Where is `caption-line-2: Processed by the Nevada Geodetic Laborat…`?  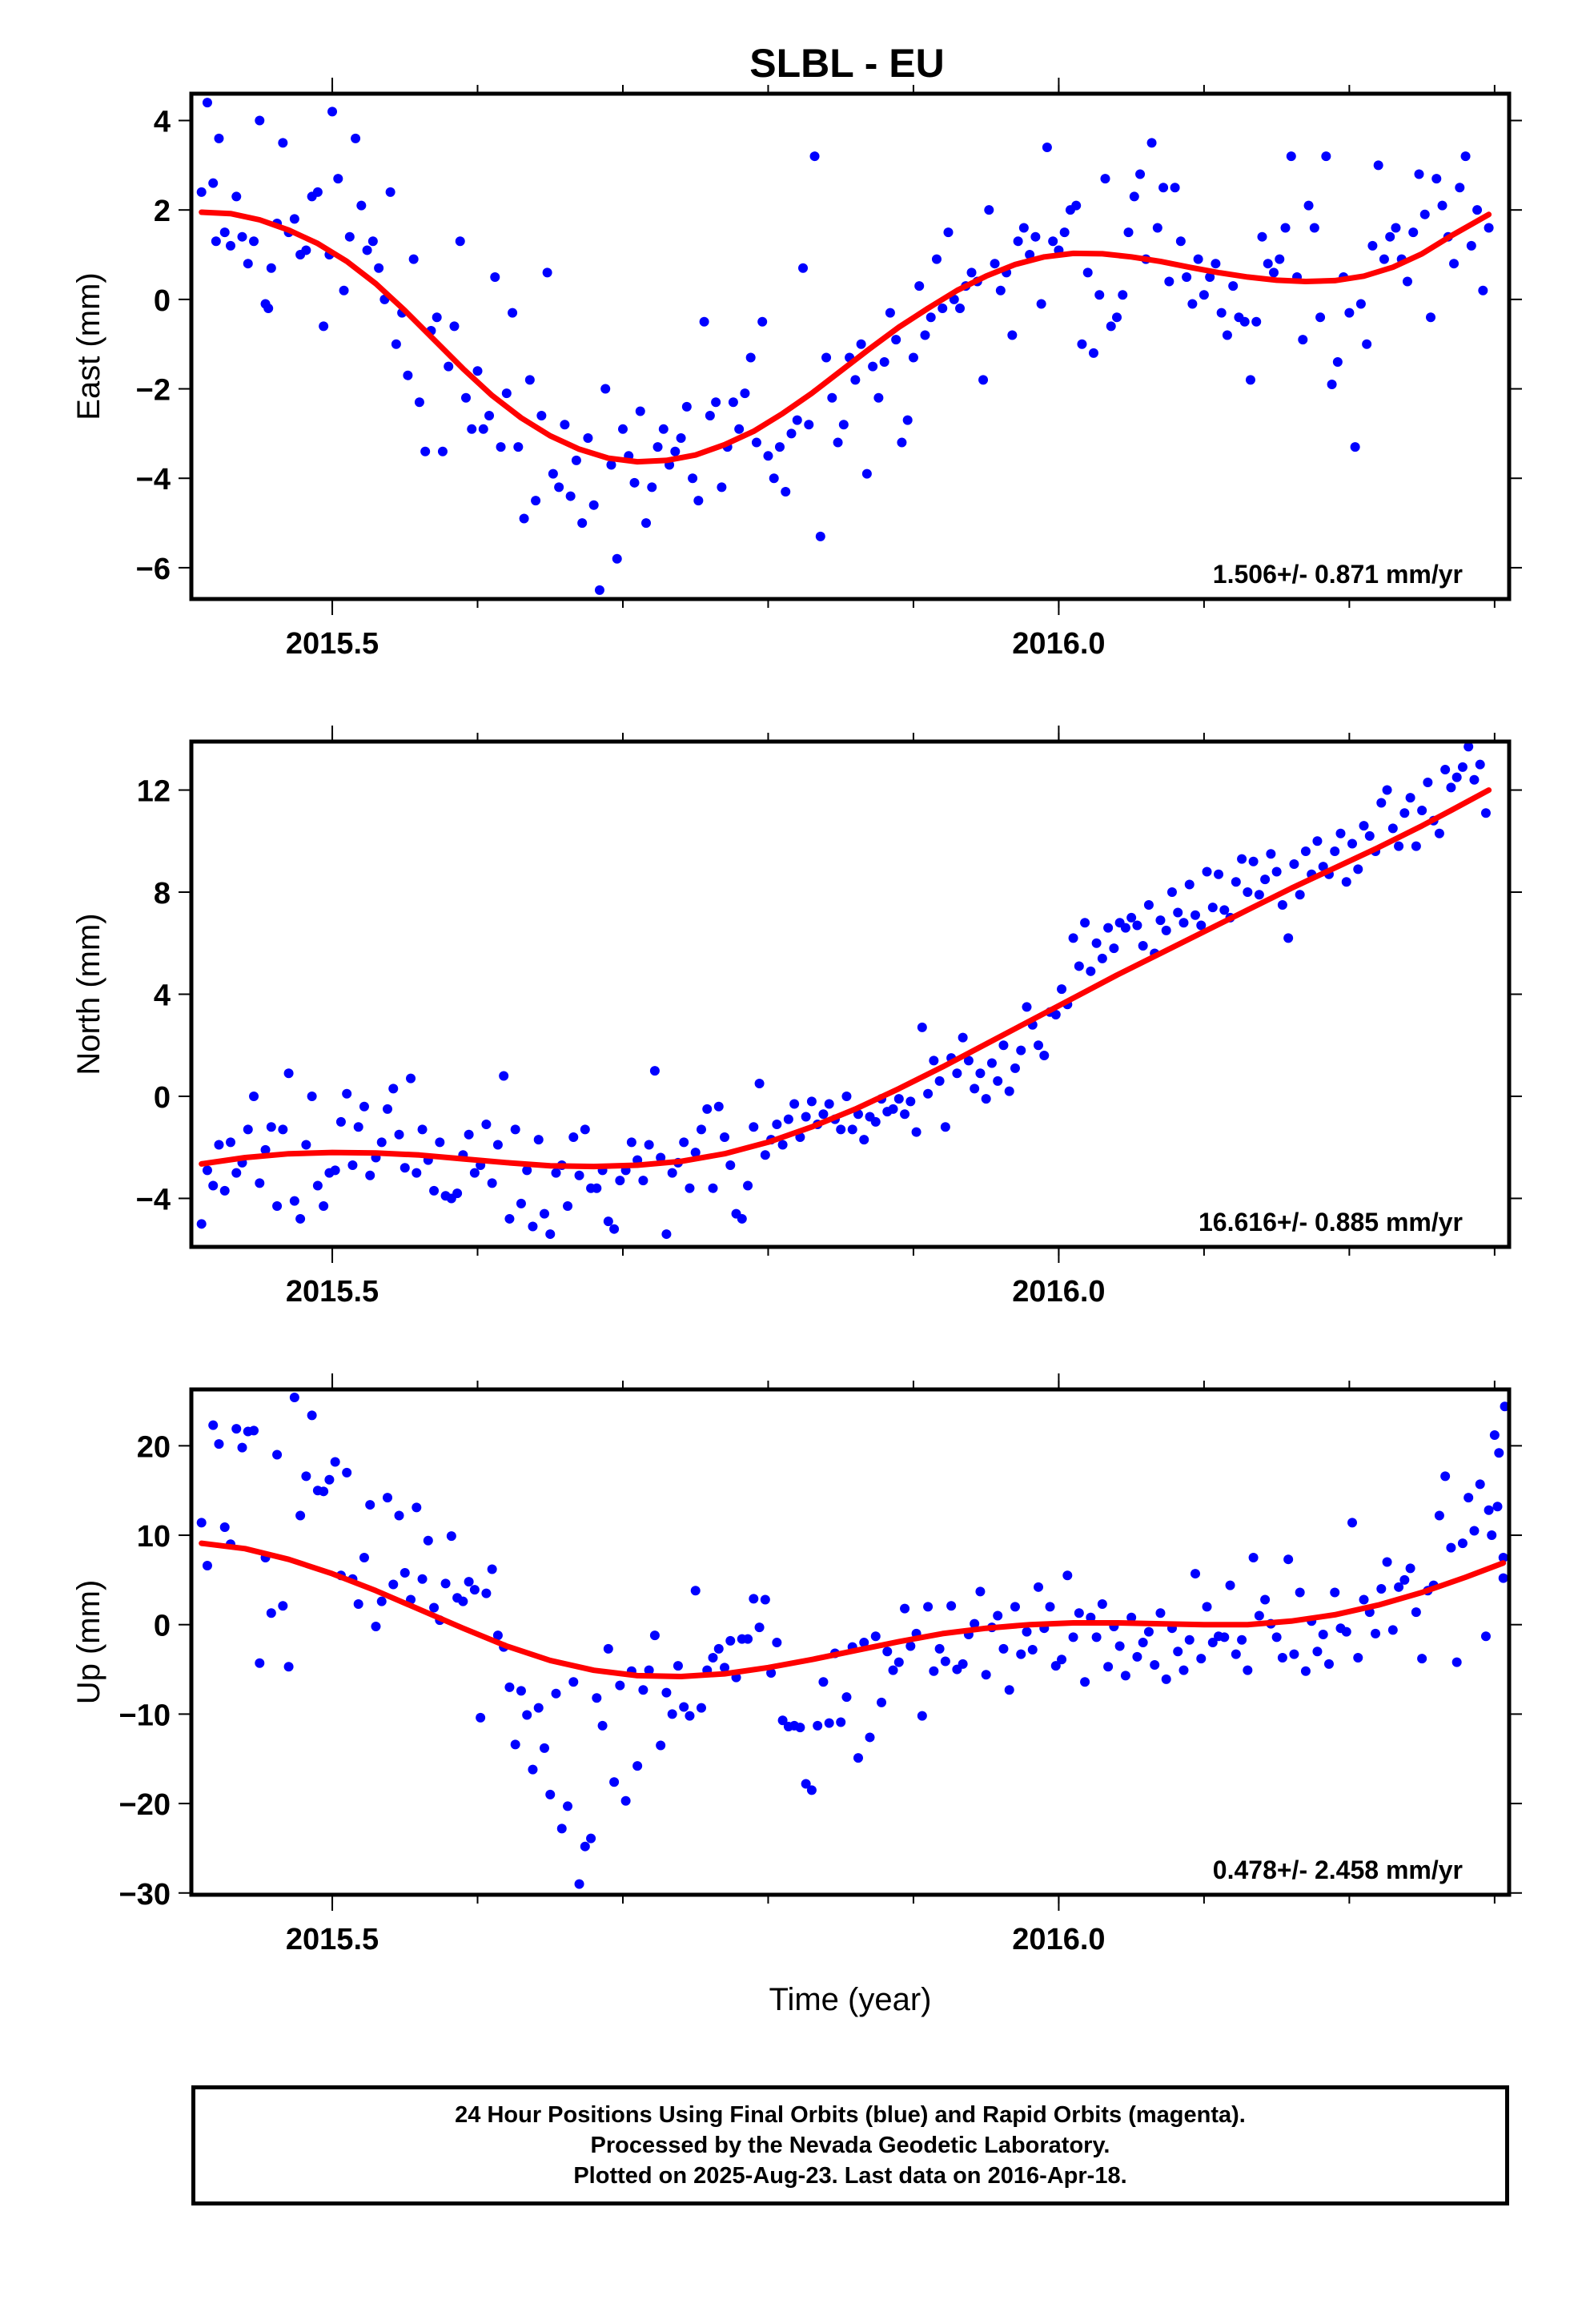 caption-line-2: Processed by the Nevada Geodetic Laborat… is located at coordinates (850, 2145).